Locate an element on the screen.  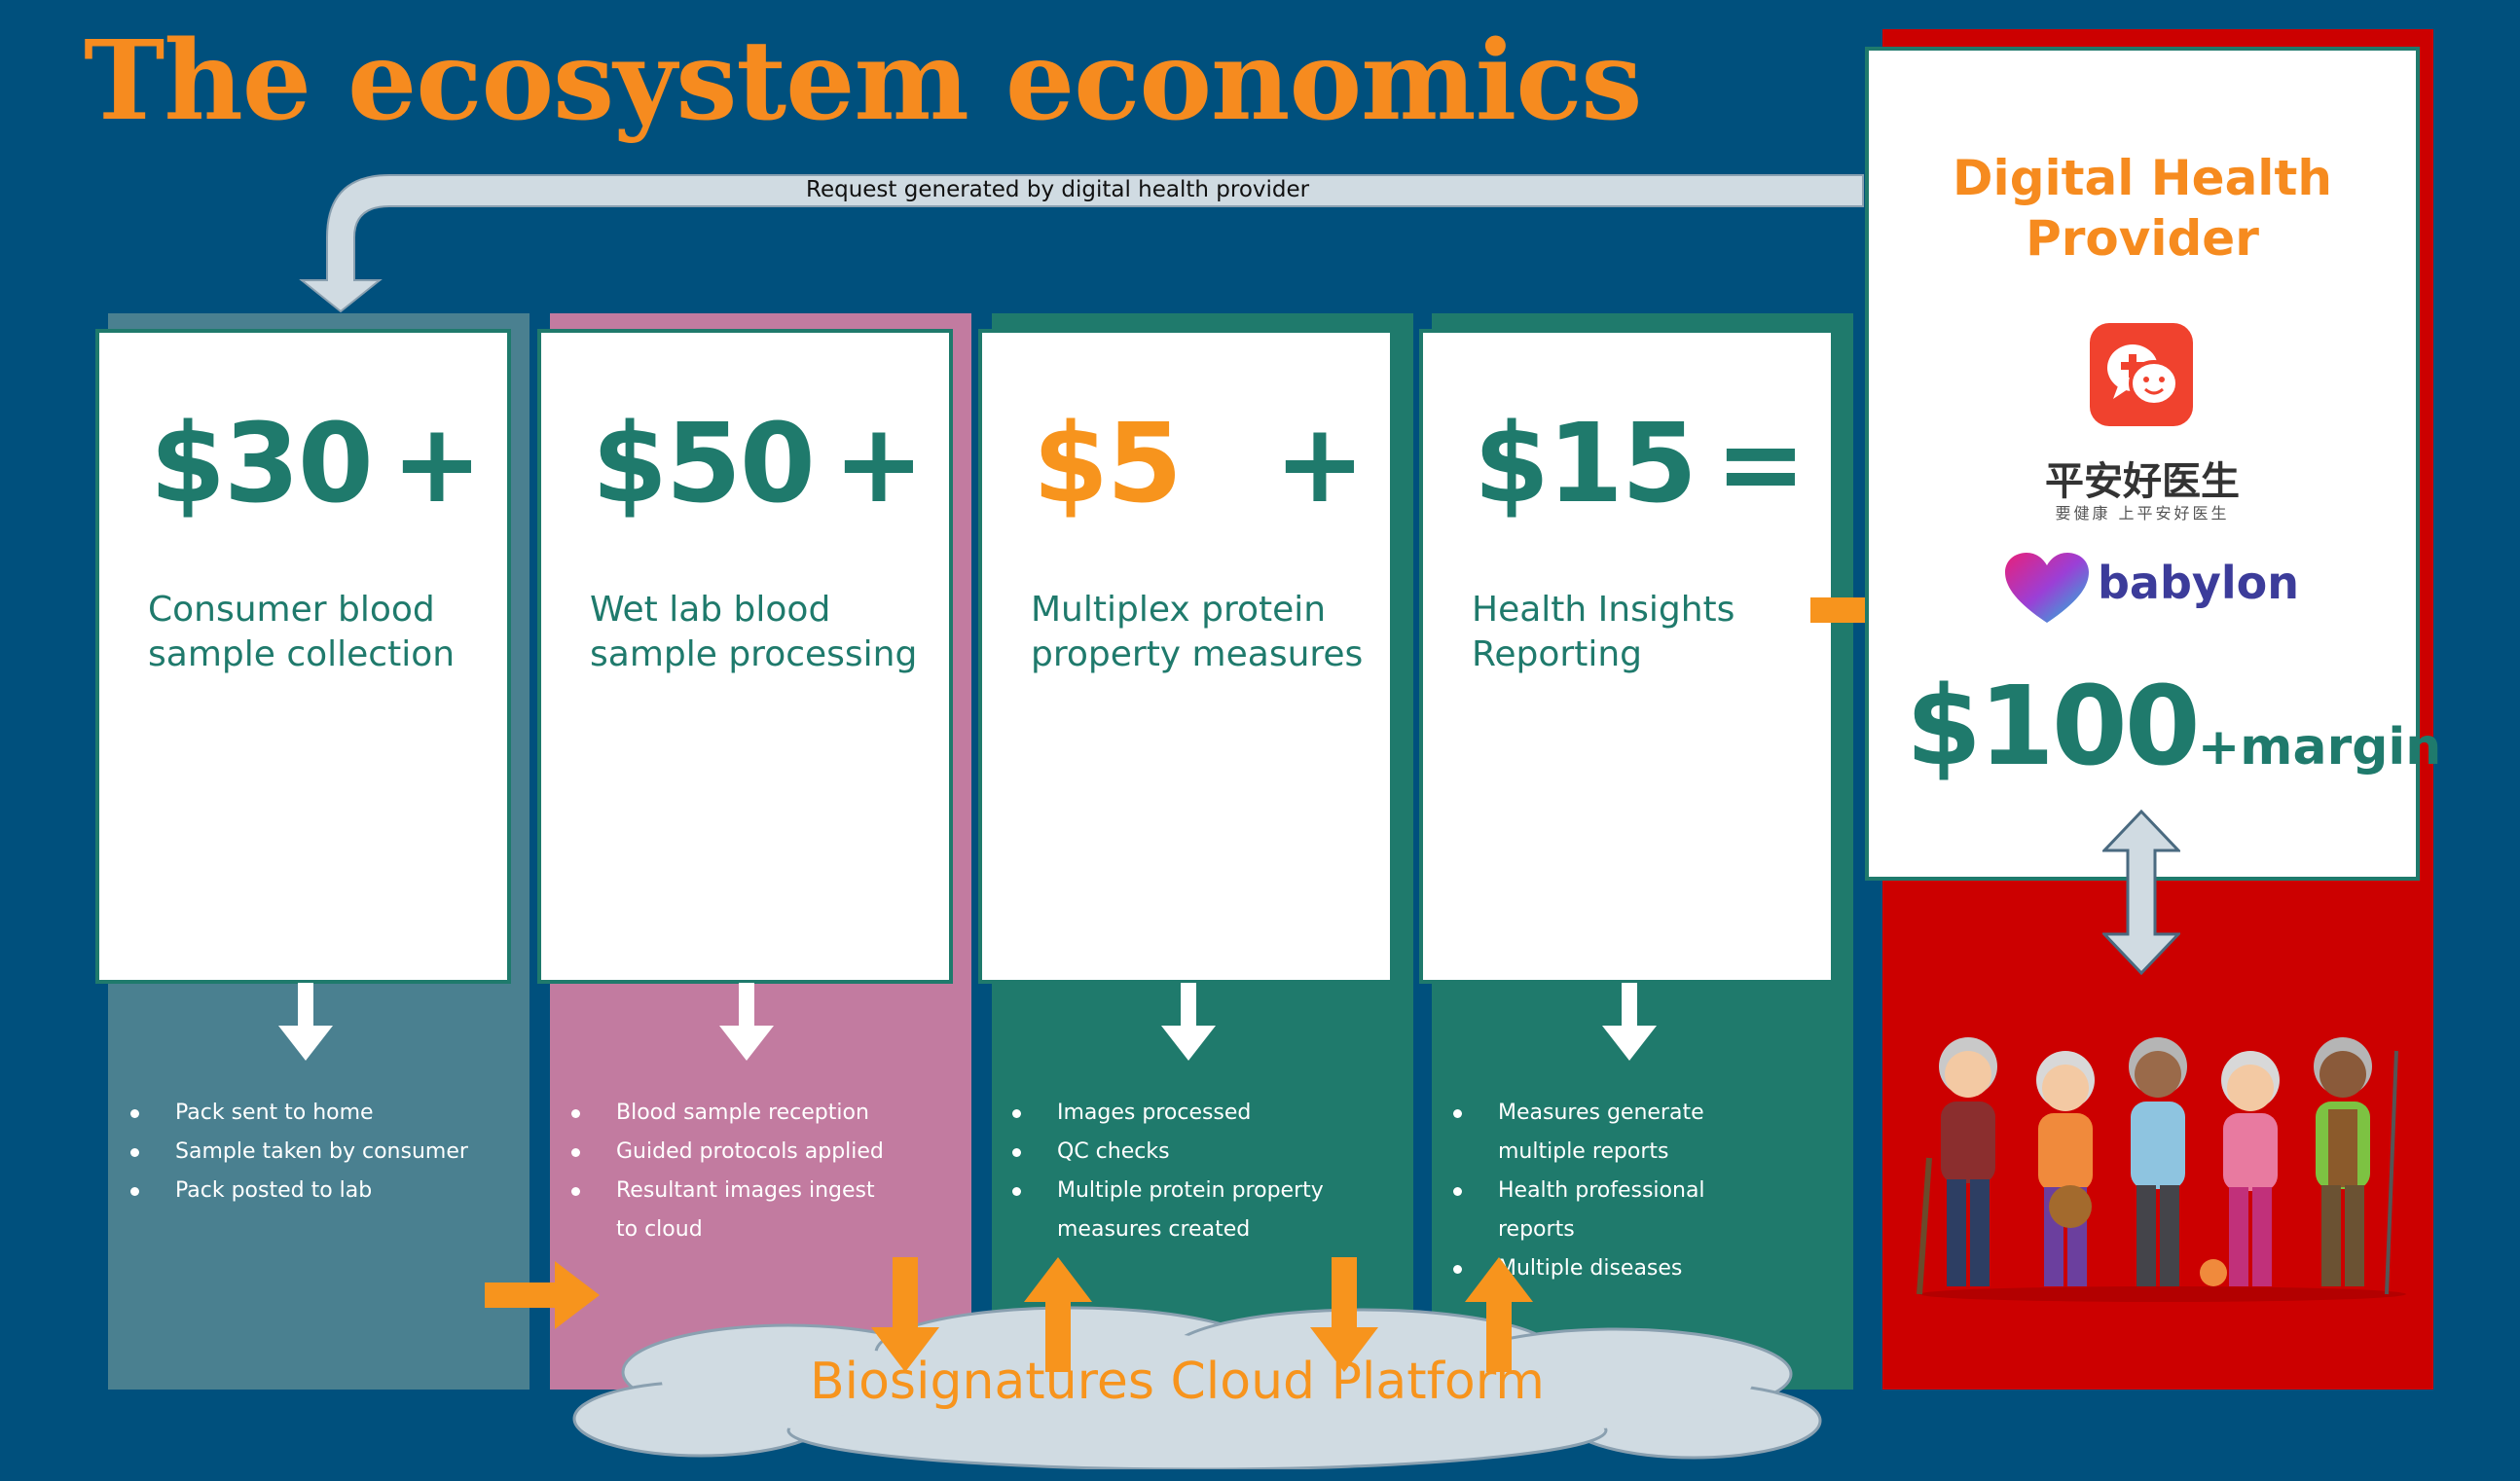
stage-price: $50 is located at coordinates (704, 464).